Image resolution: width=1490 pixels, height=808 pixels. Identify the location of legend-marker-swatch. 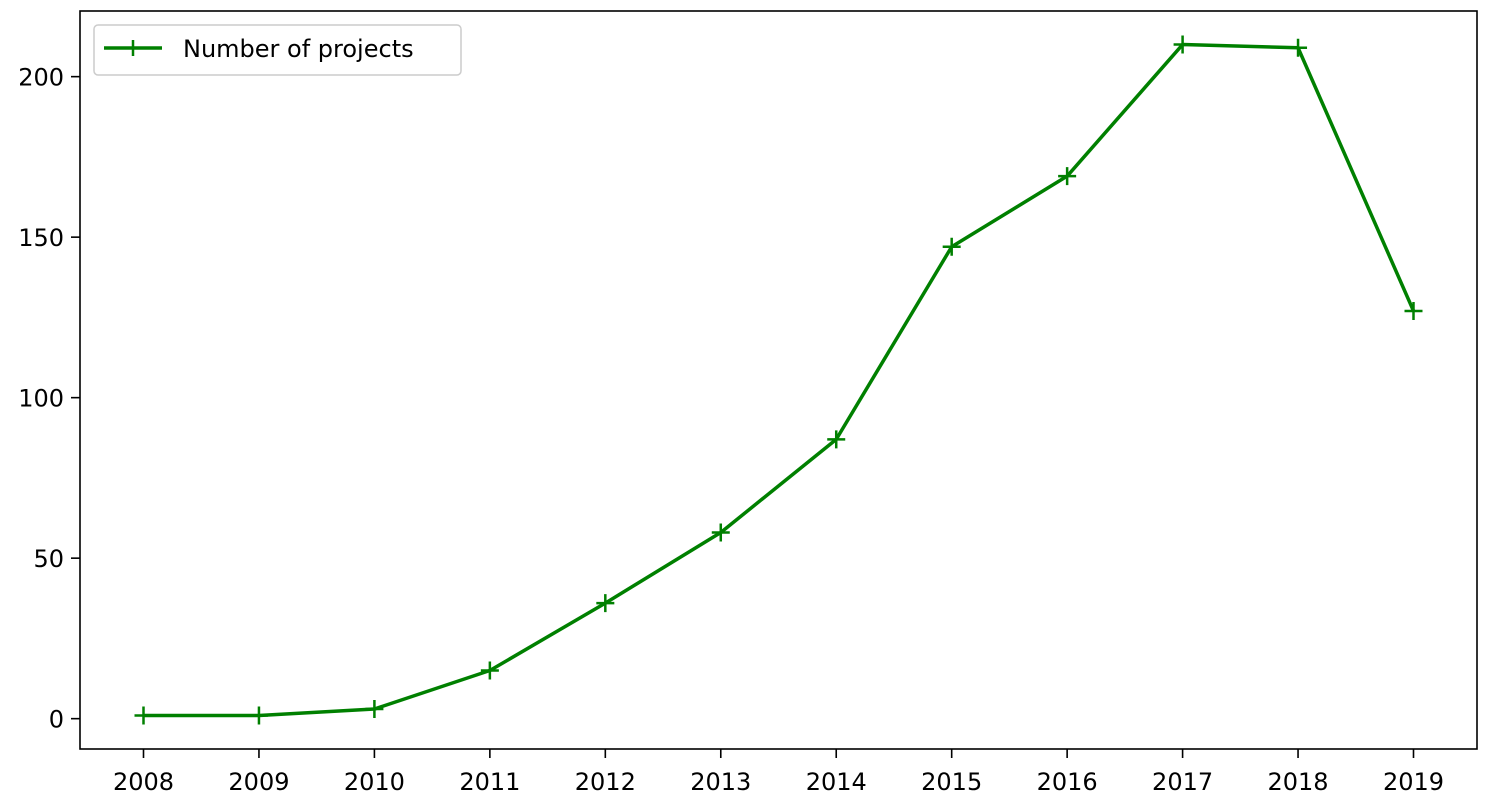
(134, 48).